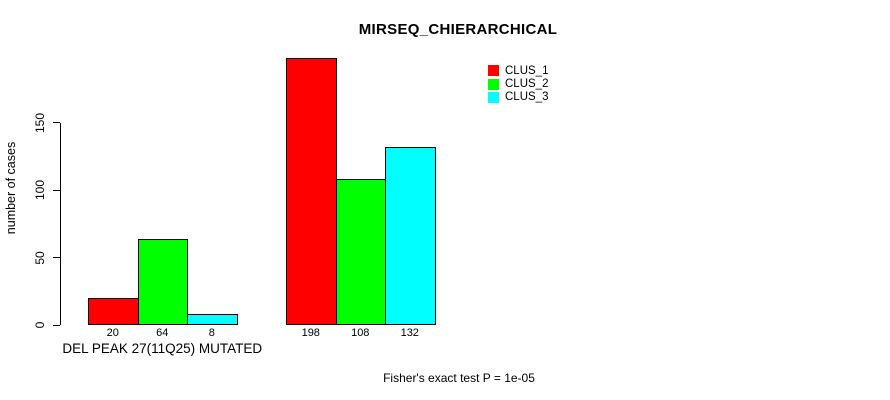  What do you see at coordinates (11, 188) in the screenshot?
I see `y-axis-label: number of cases` at bounding box center [11, 188].